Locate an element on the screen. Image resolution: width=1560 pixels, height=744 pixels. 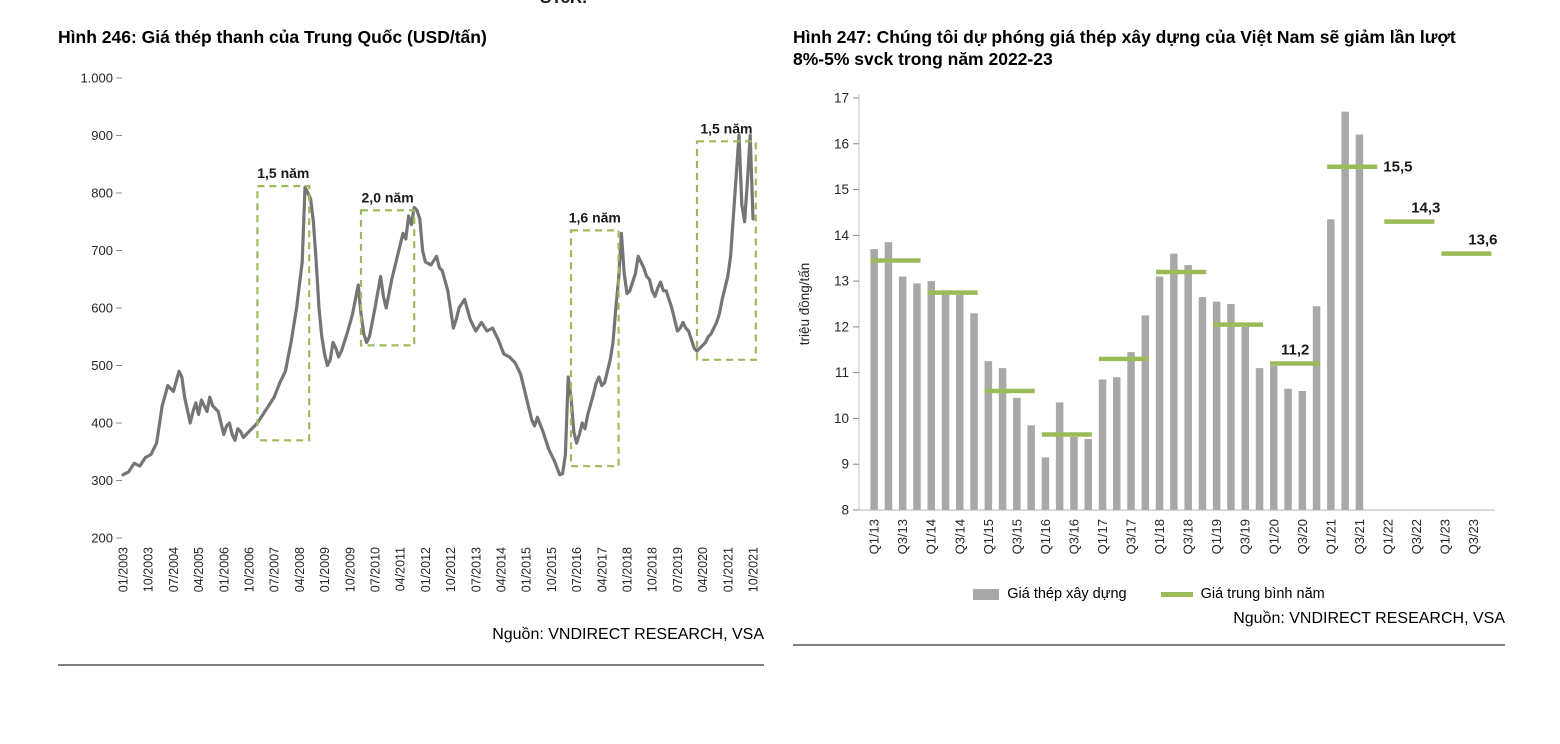
value-annotation: 14,3 is located at coordinates (1425, 208).